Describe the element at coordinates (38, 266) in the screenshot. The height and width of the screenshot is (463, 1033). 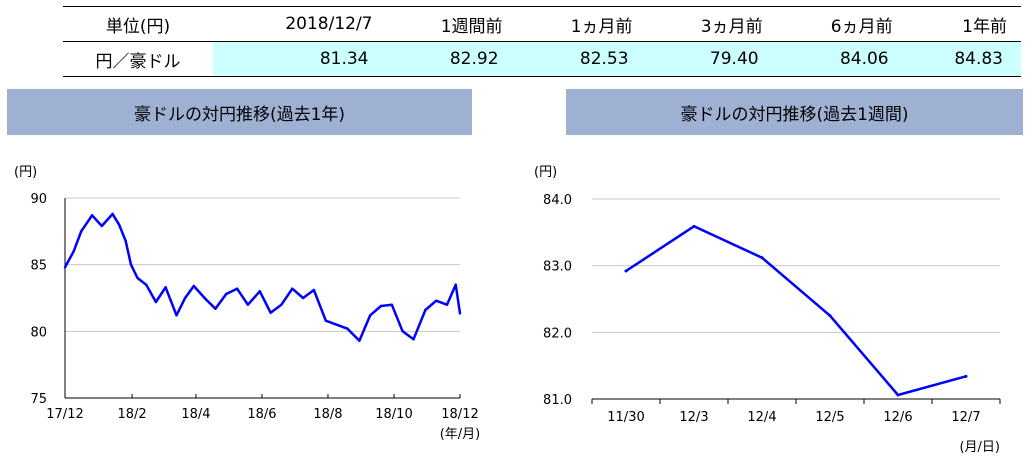
I see `y-tick-label: 85` at that location.